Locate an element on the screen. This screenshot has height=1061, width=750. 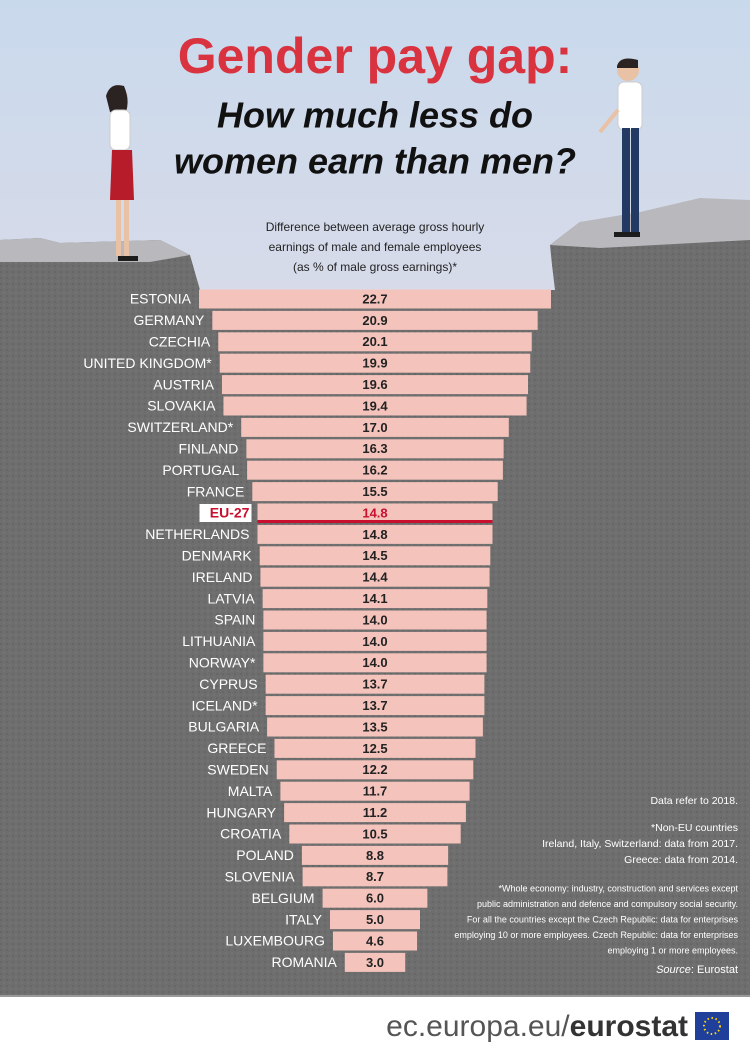
category-label: NETHERLANDS is located at coordinates (197, 534).